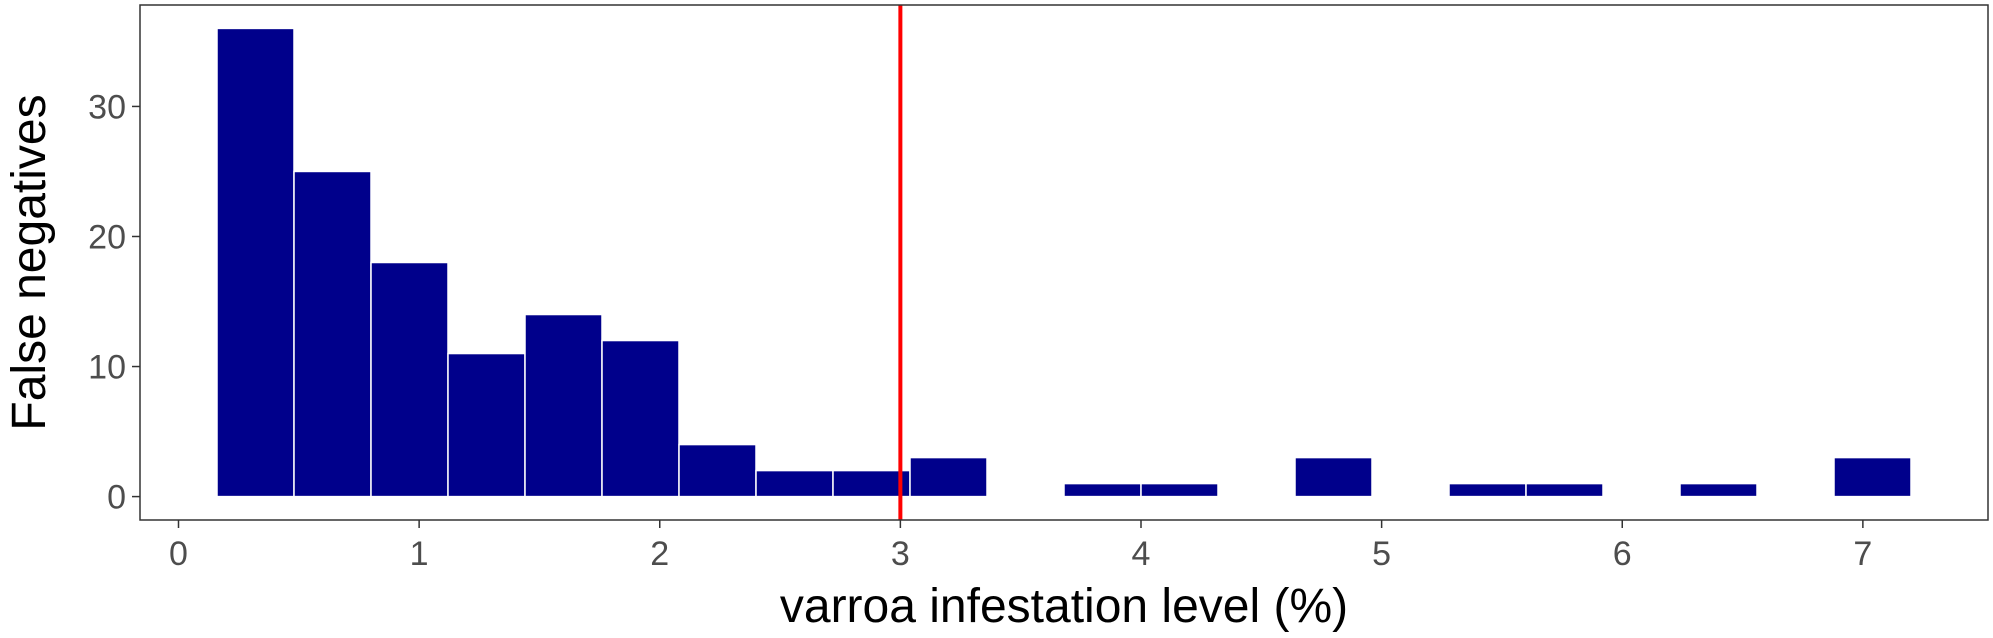 The height and width of the screenshot is (638, 1993). Describe the element at coordinates (1622, 554) in the screenshot. I see `x-tick-label: 6` at that location.